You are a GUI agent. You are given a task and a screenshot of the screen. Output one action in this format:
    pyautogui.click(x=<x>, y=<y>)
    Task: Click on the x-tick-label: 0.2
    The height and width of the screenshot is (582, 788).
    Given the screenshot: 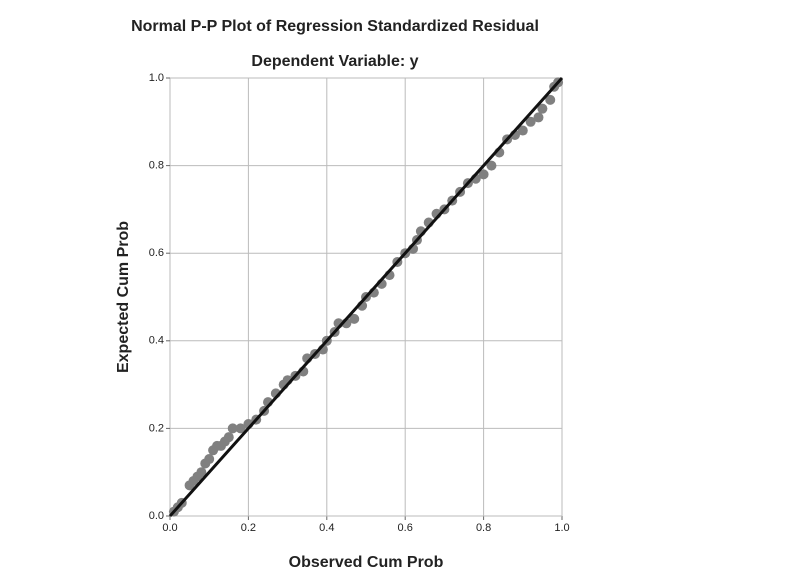 What is the action you would take?
    pyautogui.click(x=248, y=528)
    